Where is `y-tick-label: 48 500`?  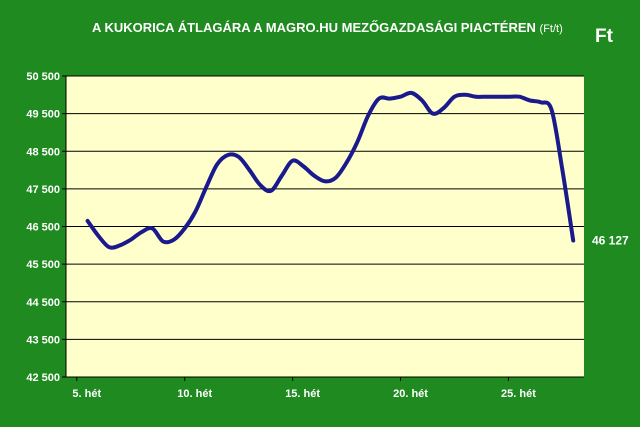 y-tick-label: 48 500 is located at coordinates (43, 152).